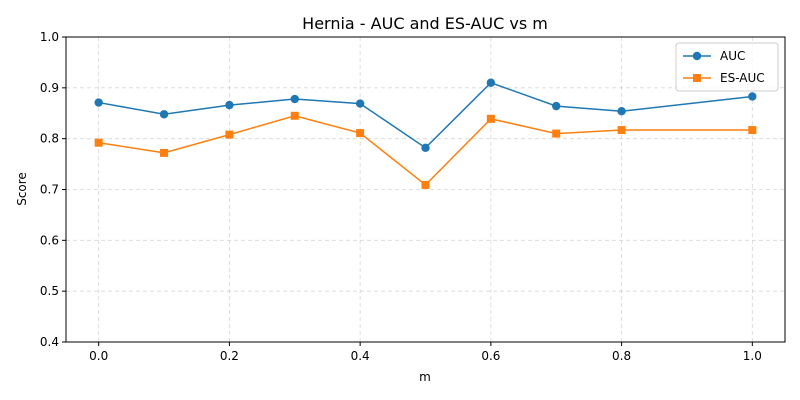 This screenshot has height=400, width=800. What do you see at coordinates (49, 240) in the screenshot?
I see `y-tick-label: 0.6` at bounding box center [49, 240].